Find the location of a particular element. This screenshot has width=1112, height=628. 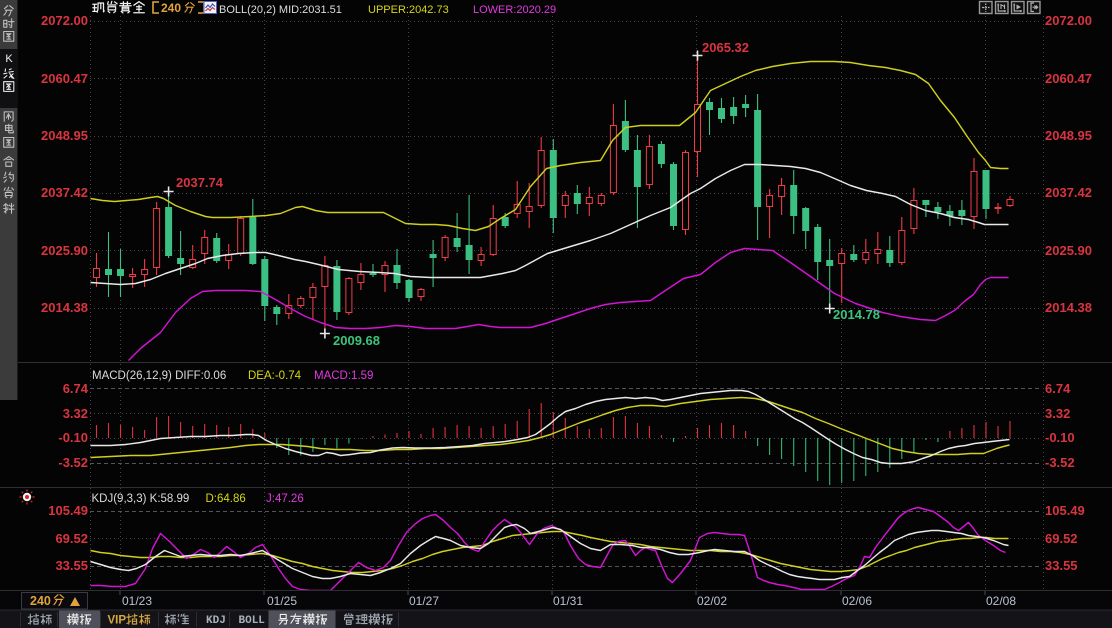

svg-text: KDJ is located at coordinates (216, 621).